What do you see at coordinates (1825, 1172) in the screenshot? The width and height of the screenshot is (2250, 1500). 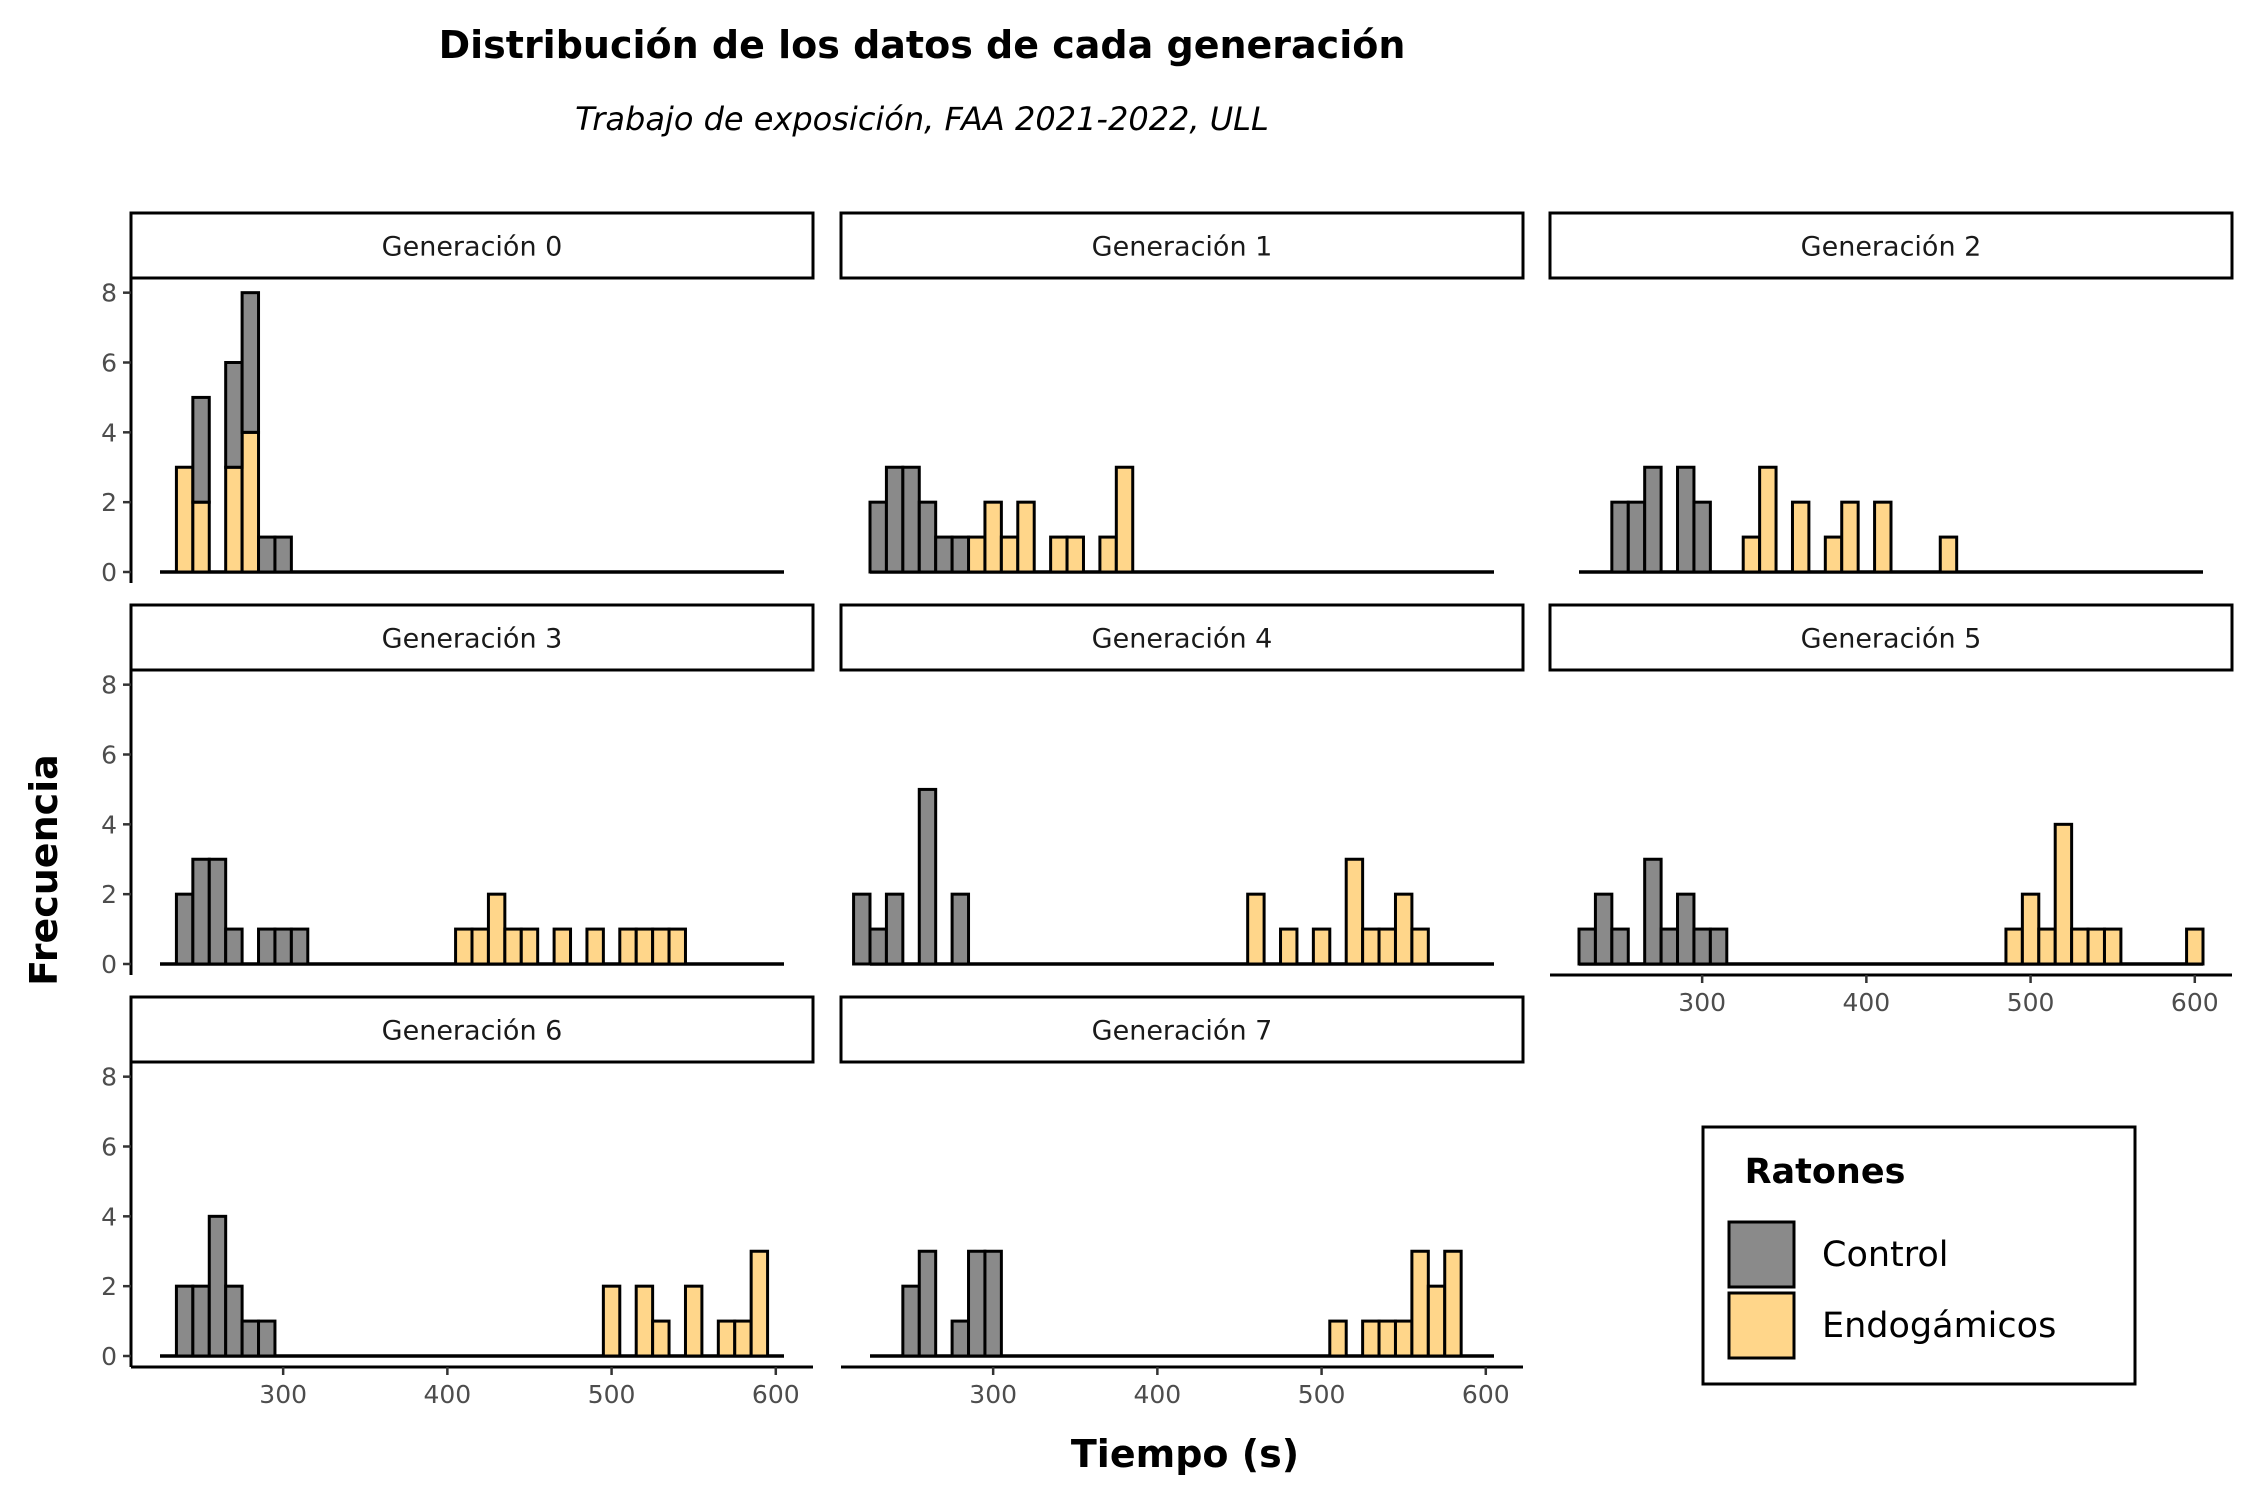 I see `legend-title: Ratones` at bounding box center [1825, 1172].